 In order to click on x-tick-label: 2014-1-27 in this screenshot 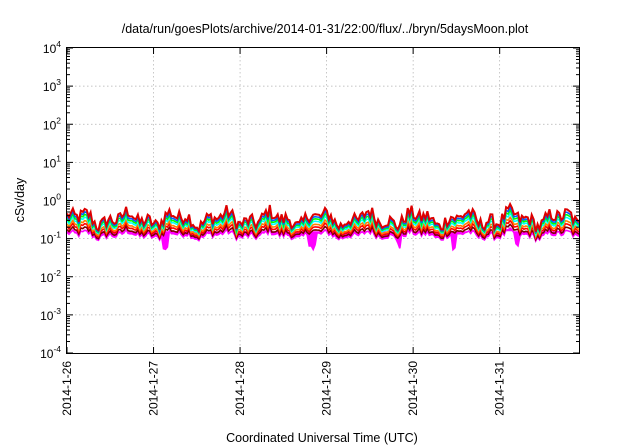, I will do `click(154, 388)`.